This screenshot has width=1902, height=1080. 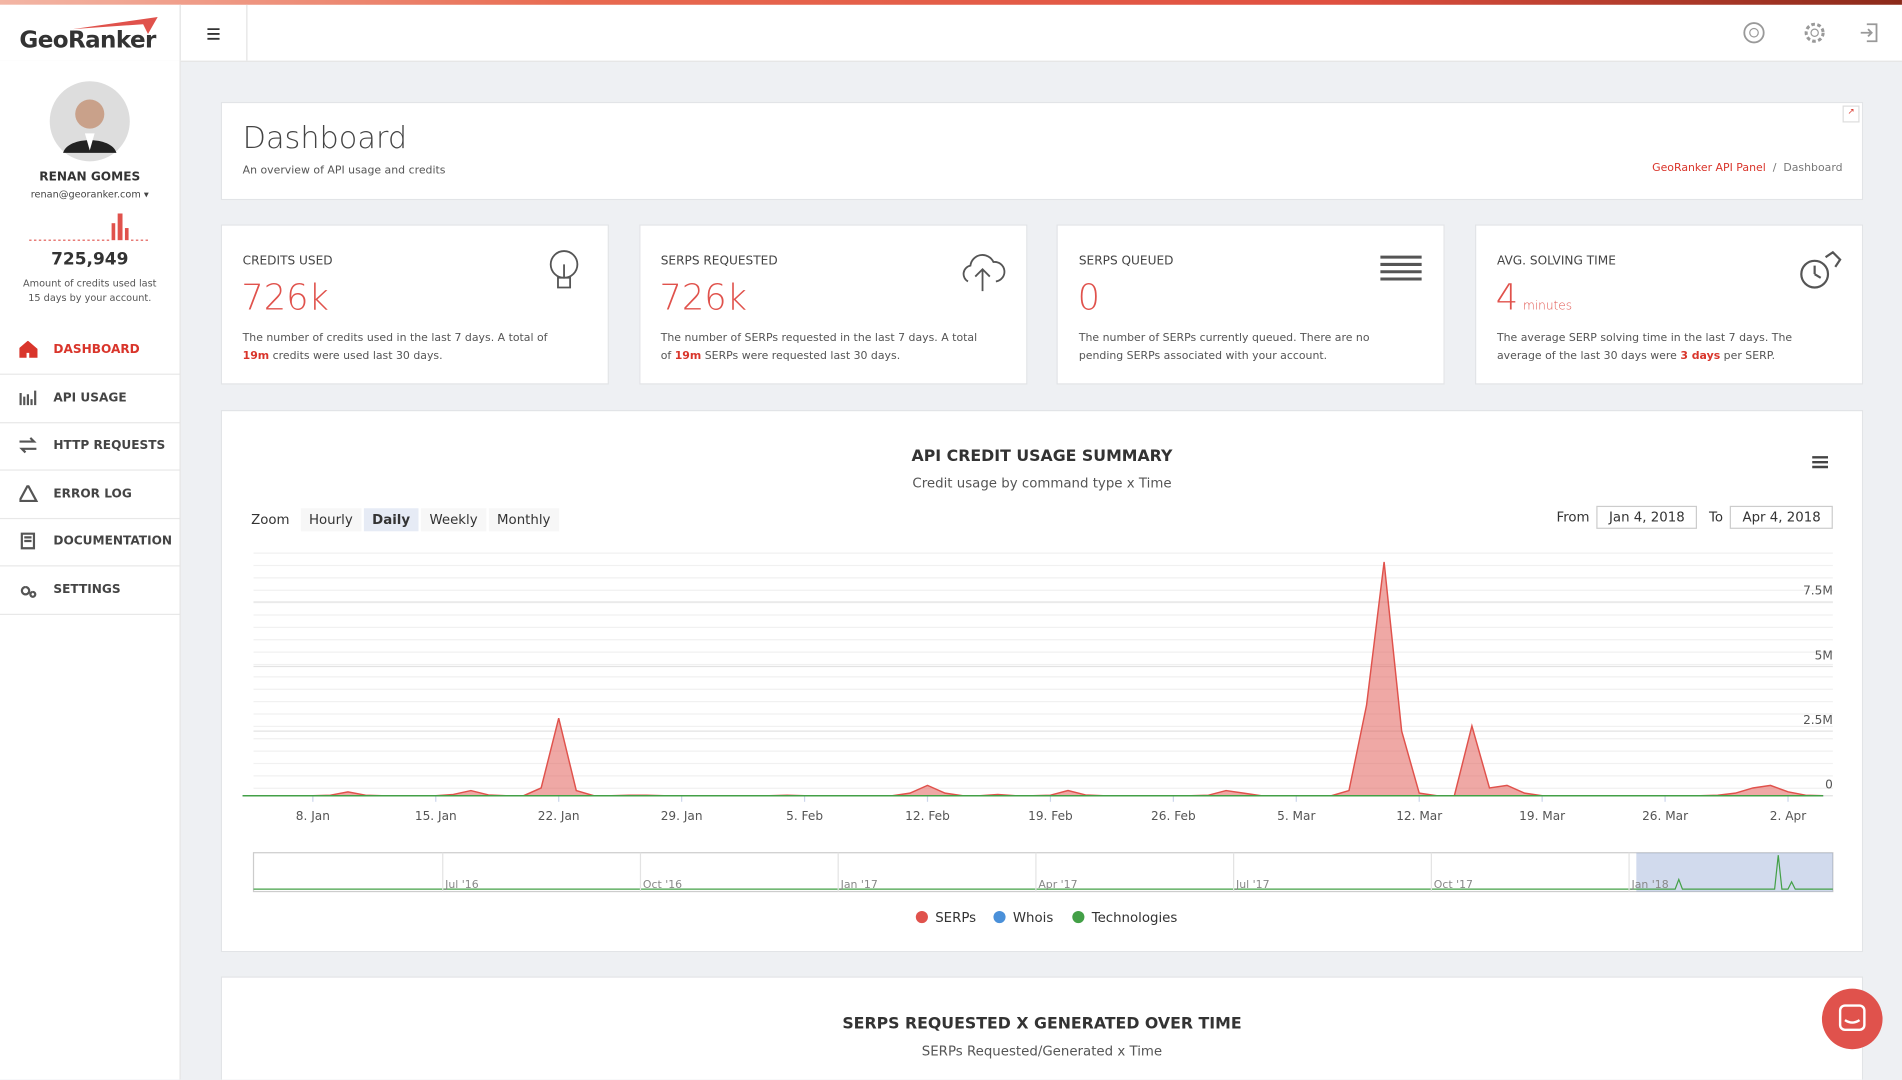 What do you see at coordinates (1852, 1019) in the screenshot?
I see `chat-button` at bounding box center [1852, 1019].